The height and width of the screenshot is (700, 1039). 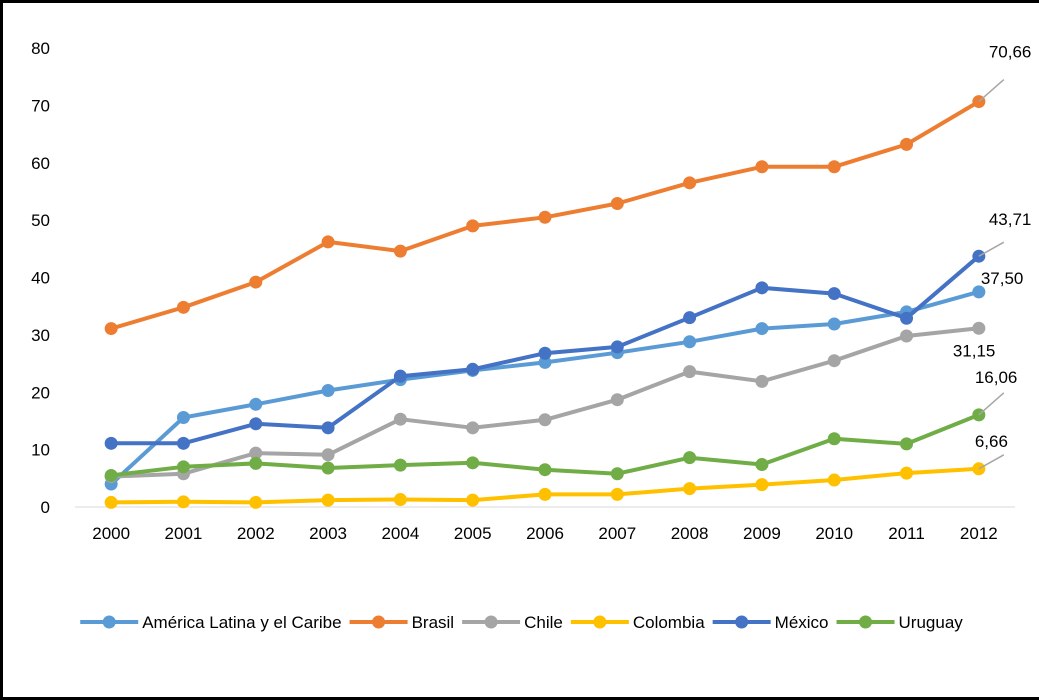 What do you see at coordinates (111, 533) in the screenshot?
I see `x-tick-label: 2000` at bounding box center [111, 533].